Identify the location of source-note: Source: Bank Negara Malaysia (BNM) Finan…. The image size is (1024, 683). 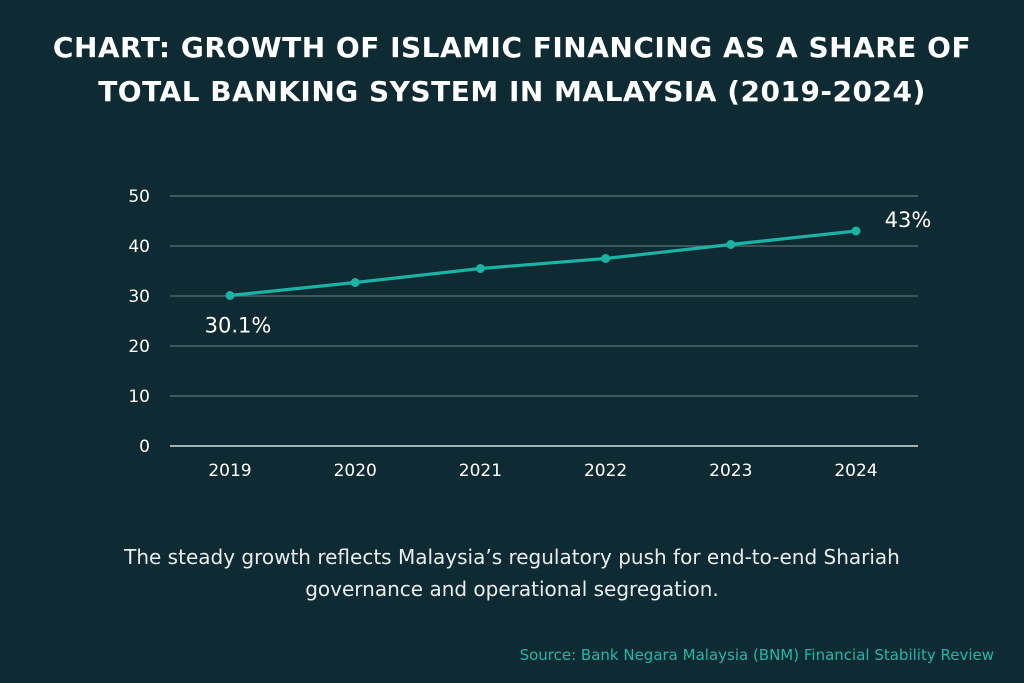
(756, 655).